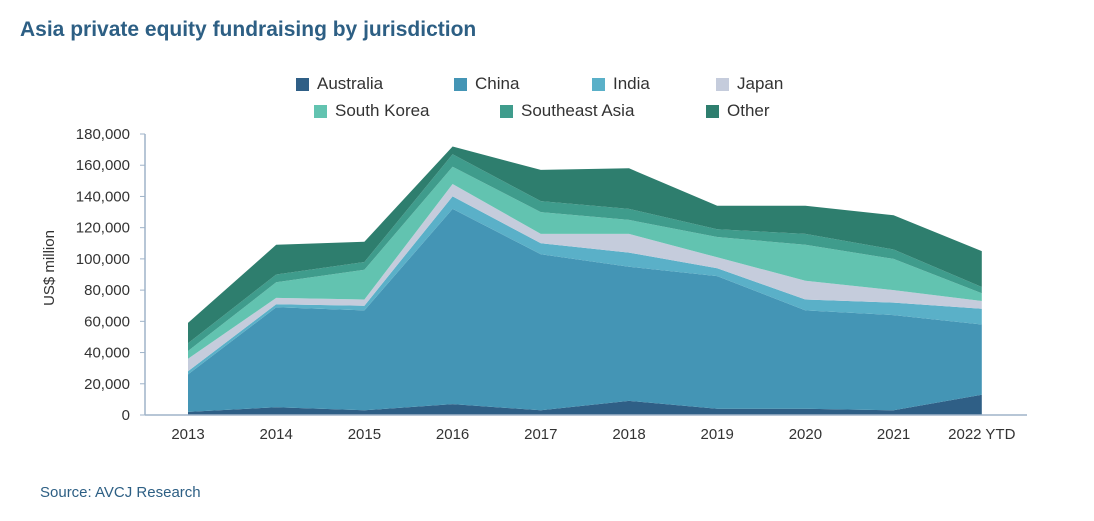 The image size is (1094, 521). Describe the element at coordinates (107, 384) in the screenshot. I see `y-tick-label: 20,000` at that location.